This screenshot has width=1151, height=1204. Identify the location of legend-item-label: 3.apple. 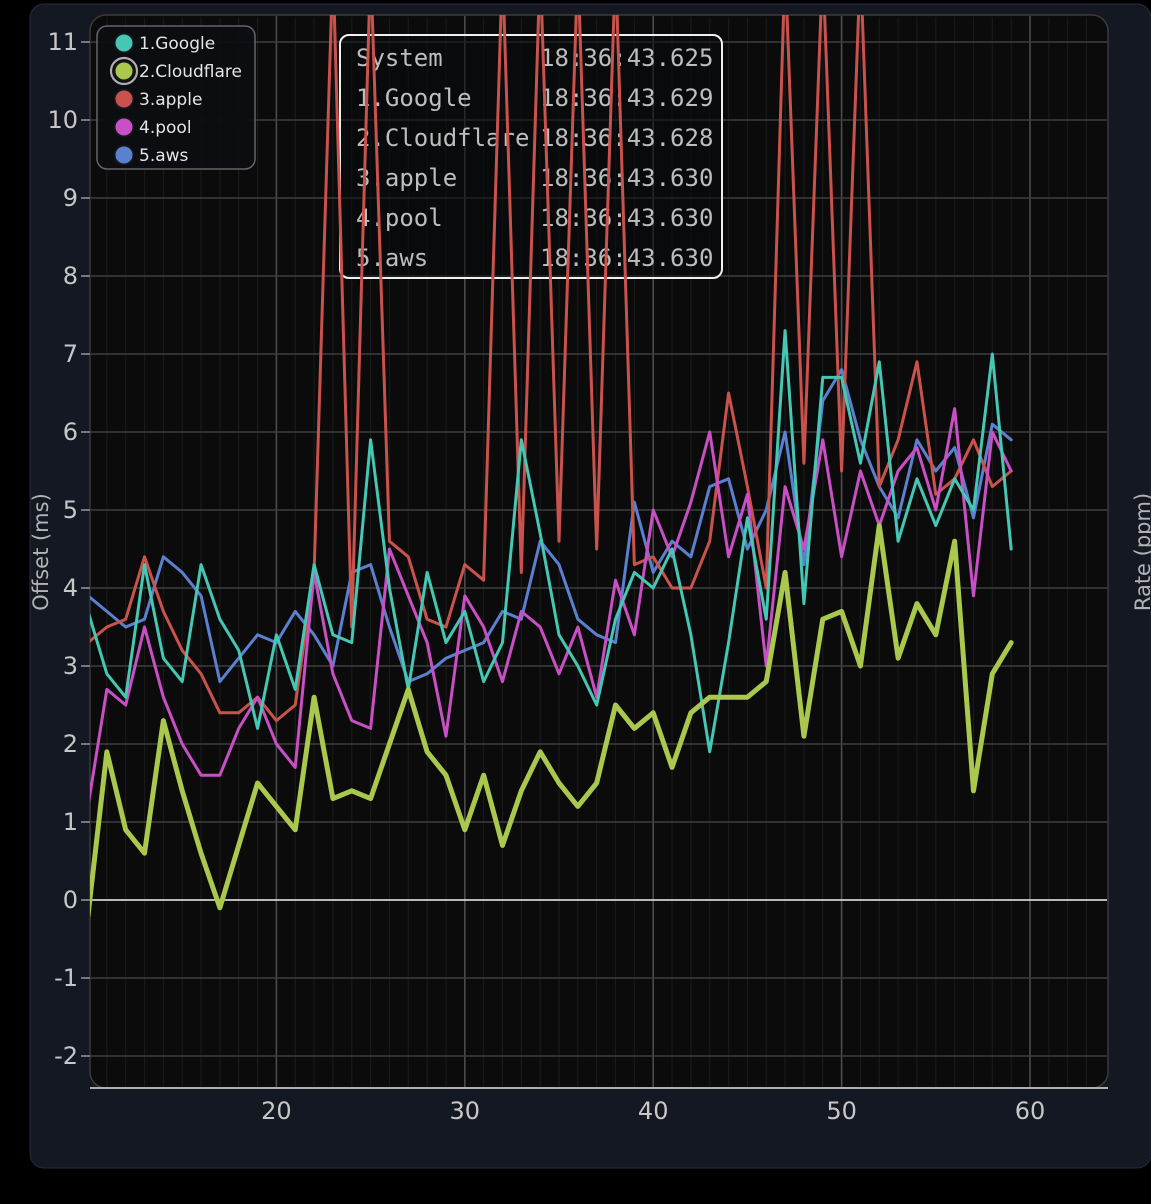
(170, 100).